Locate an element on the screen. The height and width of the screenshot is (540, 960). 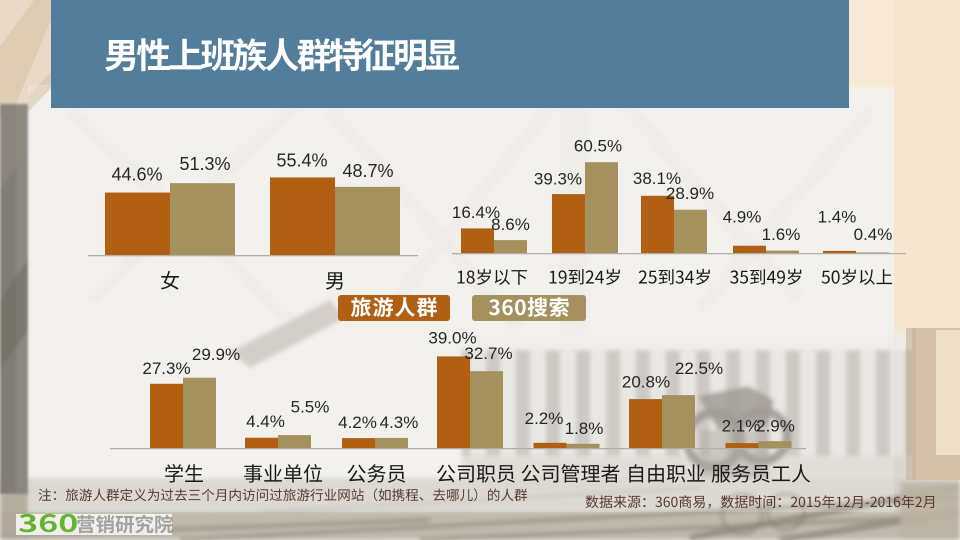
svg-text: 29.9% is located at coordinates (216, 354).